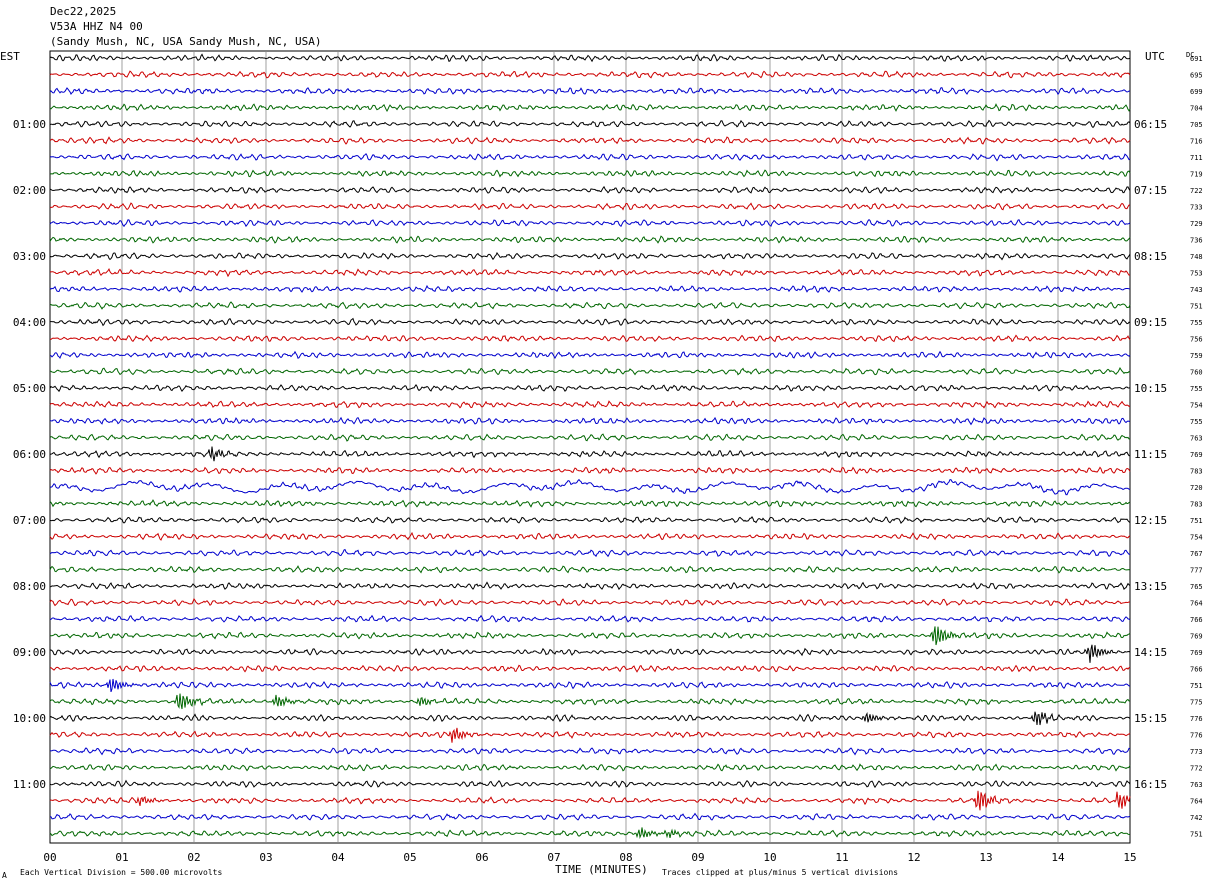 Image resolution: width=1210 pixels, height=886 pixels. What do you see at coordinates (1196, 340) in the screenshot?
I see `dc-offset-value: 756` at bounding box center [1196, 340].